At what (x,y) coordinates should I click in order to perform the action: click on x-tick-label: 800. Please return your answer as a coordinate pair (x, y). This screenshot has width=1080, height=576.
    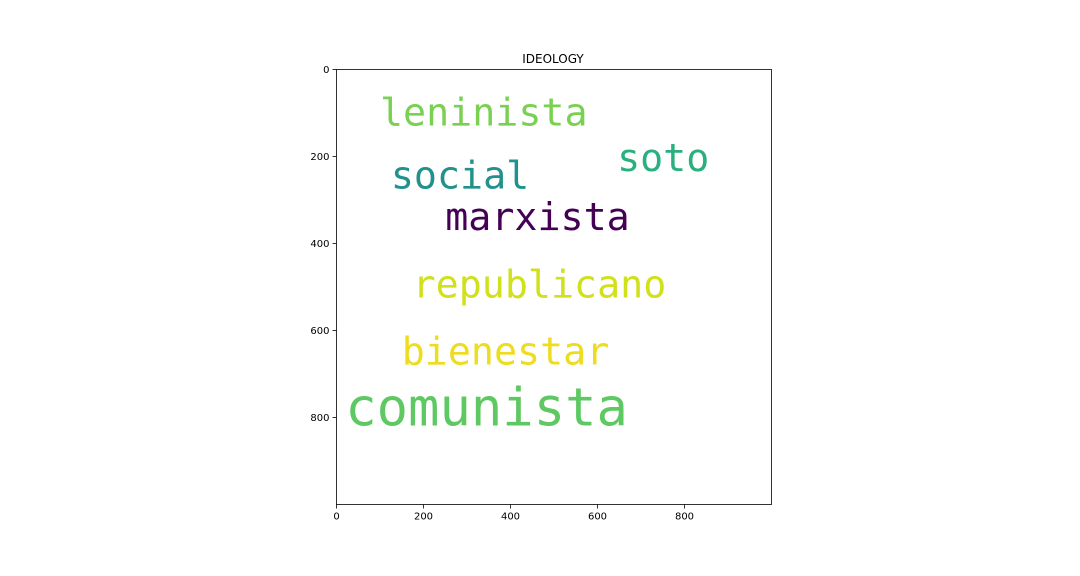
    Looking at the image, I should click on (684, 517).